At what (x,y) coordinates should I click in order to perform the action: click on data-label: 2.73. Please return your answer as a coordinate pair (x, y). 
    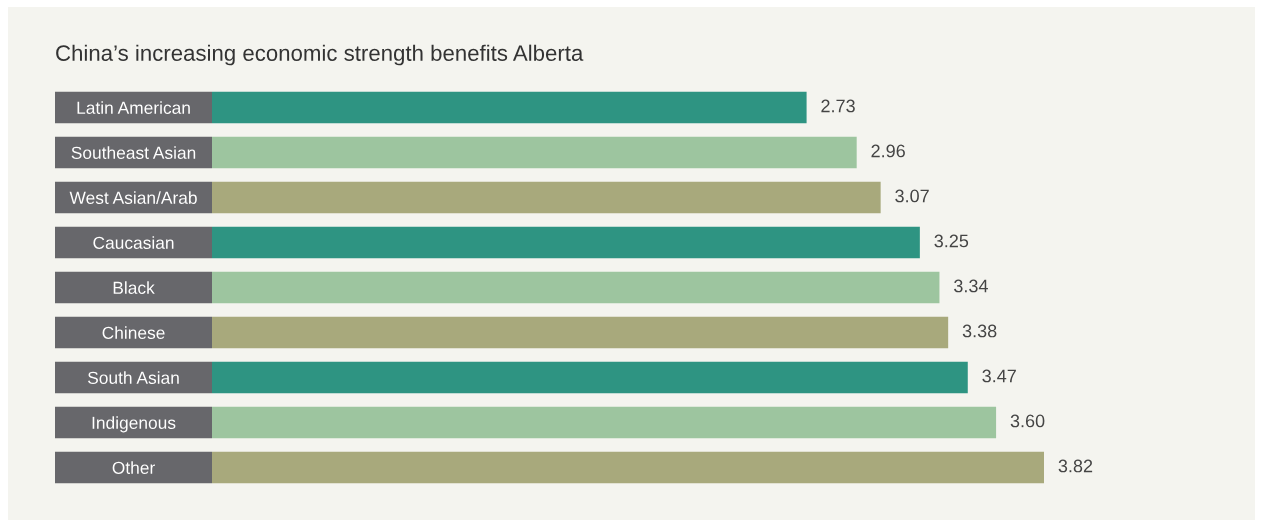
    Looking at the image, I should click on (838, 106).